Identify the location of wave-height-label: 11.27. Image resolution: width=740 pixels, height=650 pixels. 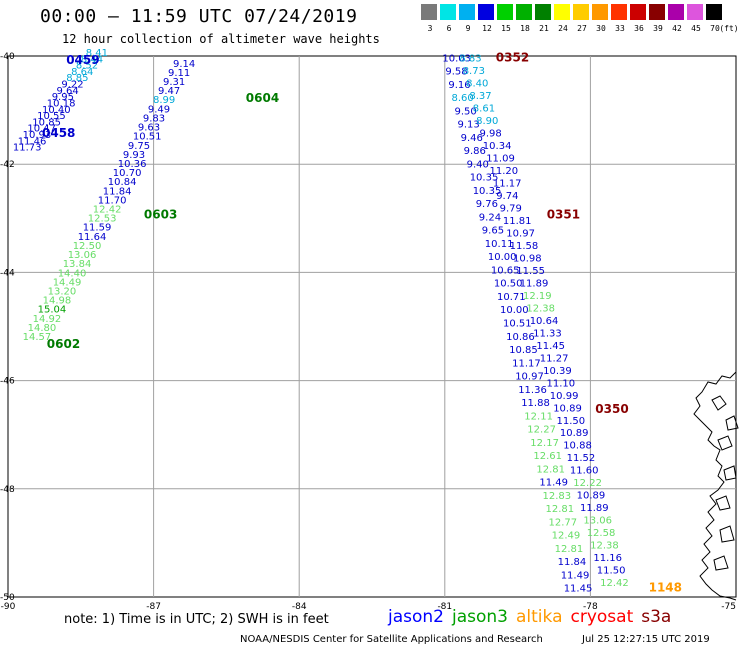
(554, 358).